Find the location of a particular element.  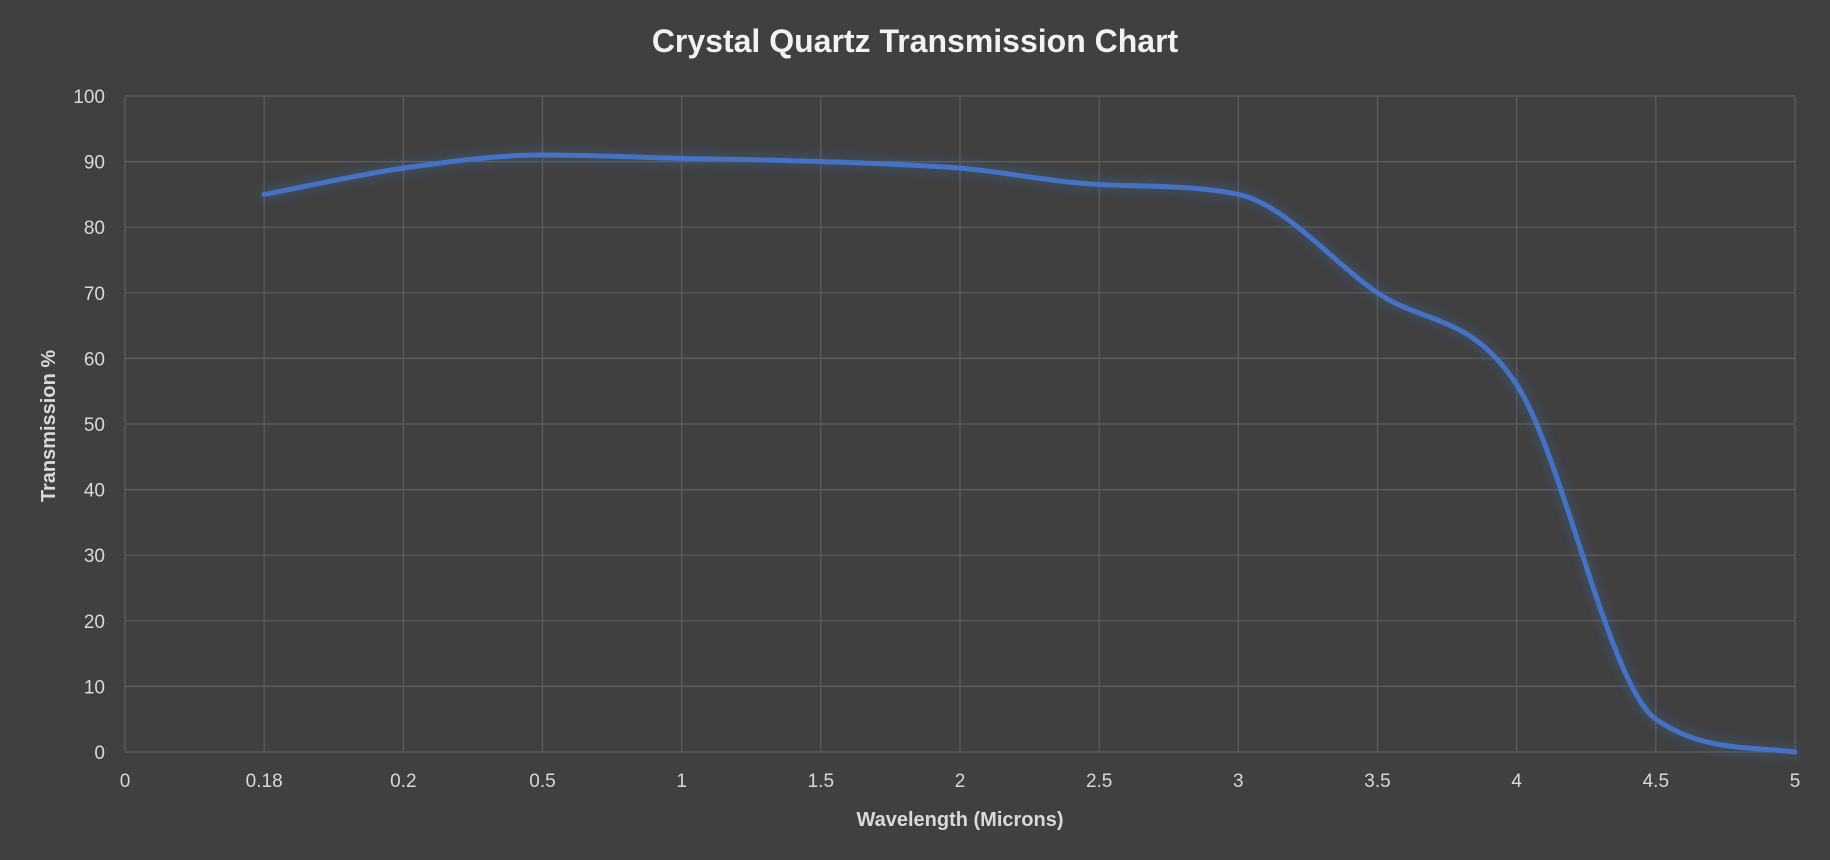

y-axis-label: Transmission % is located at coordinates (49, 426).